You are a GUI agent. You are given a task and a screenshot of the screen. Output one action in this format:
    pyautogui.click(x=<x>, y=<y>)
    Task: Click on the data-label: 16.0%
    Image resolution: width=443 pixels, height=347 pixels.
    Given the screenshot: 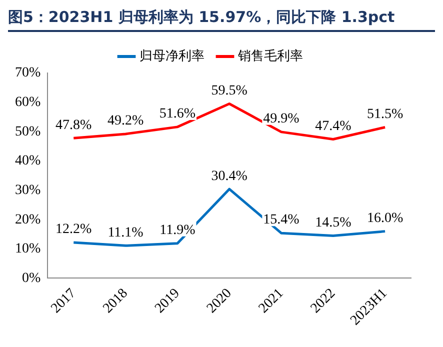 What is the action you would take?
    pyautogui.click(x=385, y=218)
    